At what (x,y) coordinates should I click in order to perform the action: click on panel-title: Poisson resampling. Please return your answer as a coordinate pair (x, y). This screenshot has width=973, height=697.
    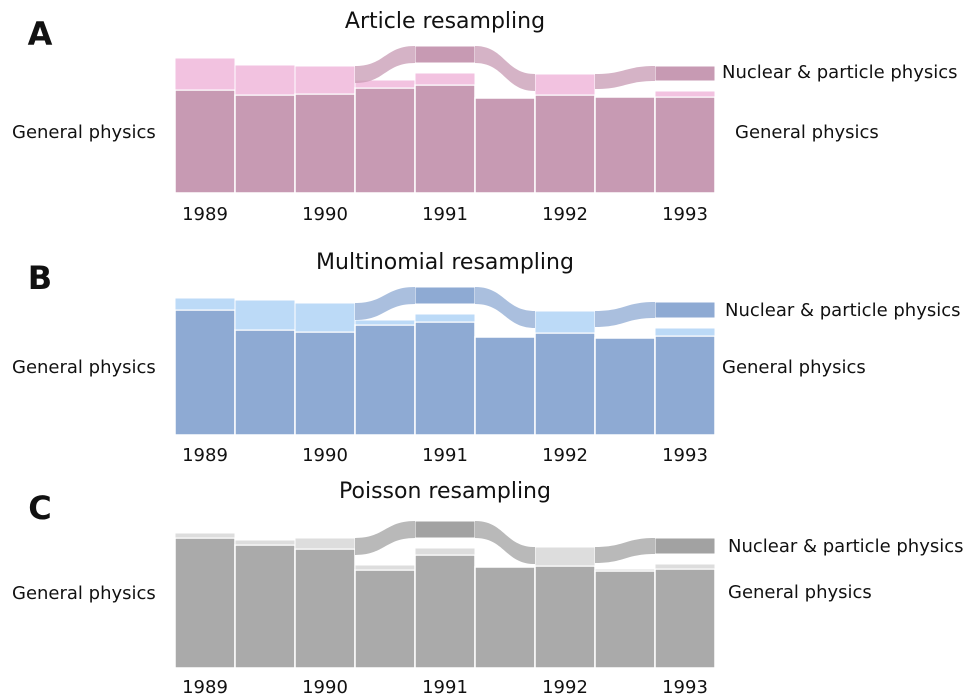
    Looking at the image, I should click on (445, 491).